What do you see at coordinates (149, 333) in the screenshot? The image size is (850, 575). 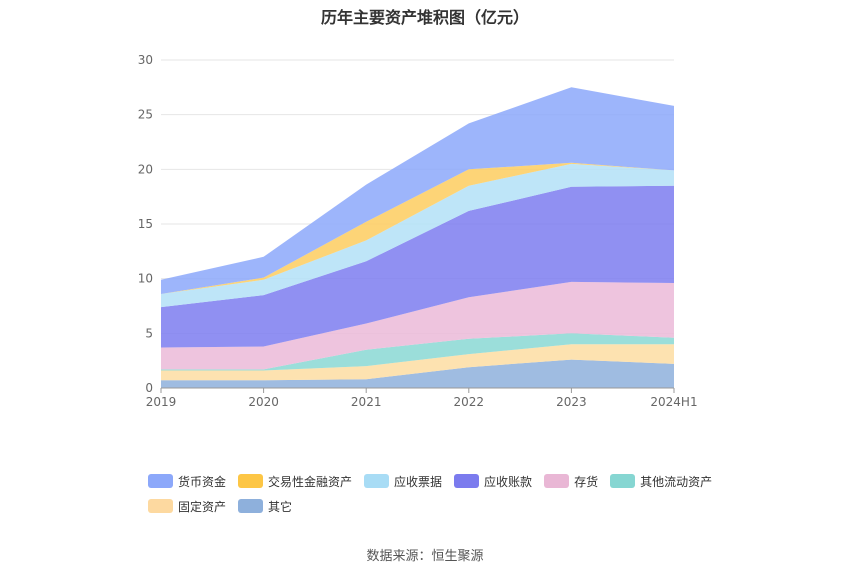 I see `y-tick-label: 5` at bounding box center [149, 333].